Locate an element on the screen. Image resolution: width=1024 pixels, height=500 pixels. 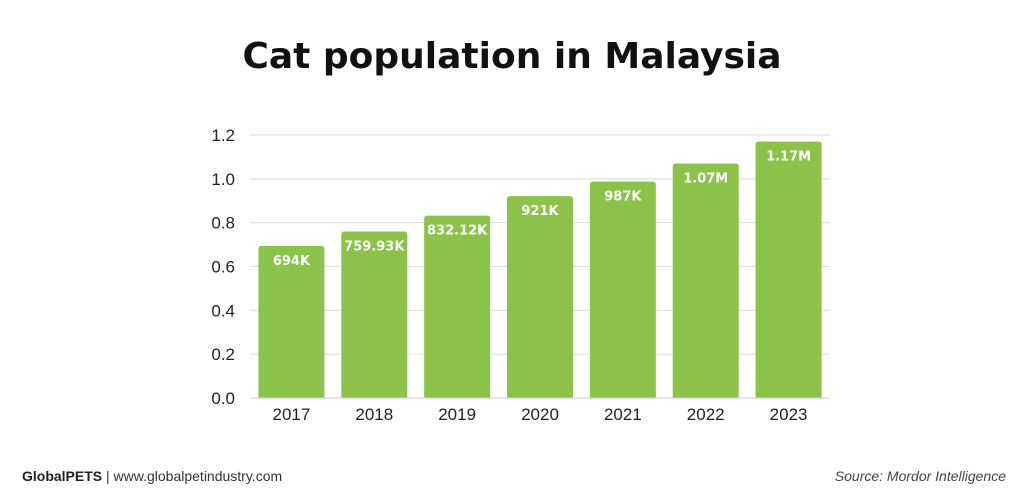
x-tick-label: 2023 is located at coordinates (789, 414).